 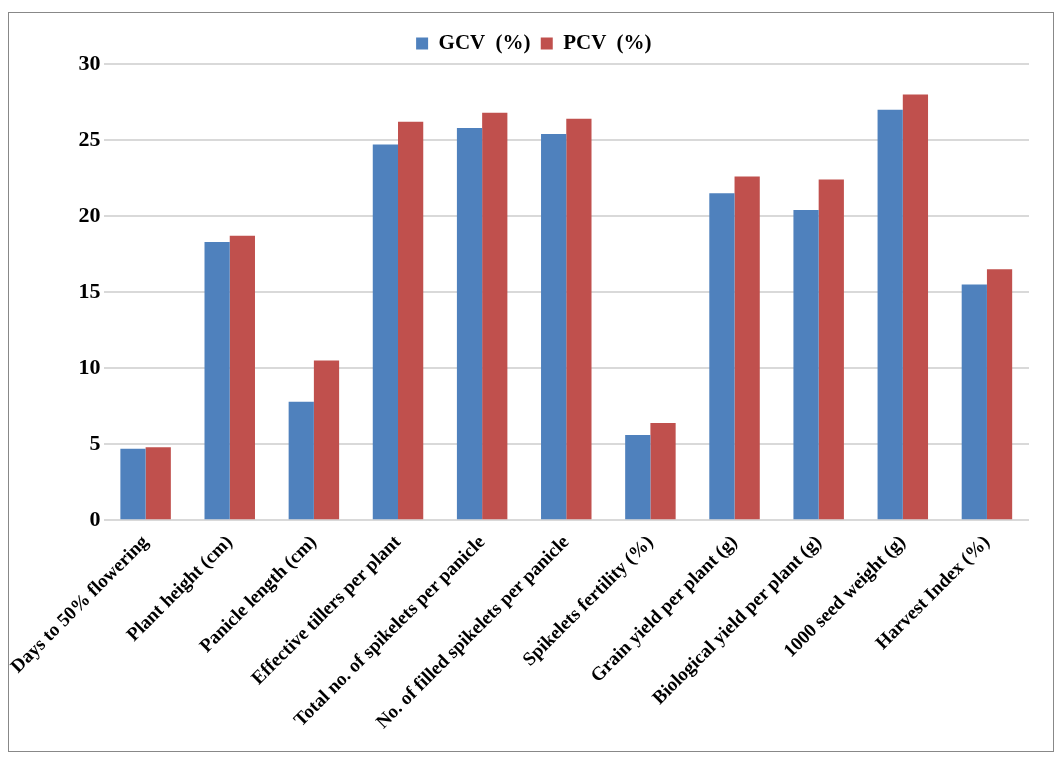 I want to click on legend-label: PCV (%), so click(x=607, y=41).